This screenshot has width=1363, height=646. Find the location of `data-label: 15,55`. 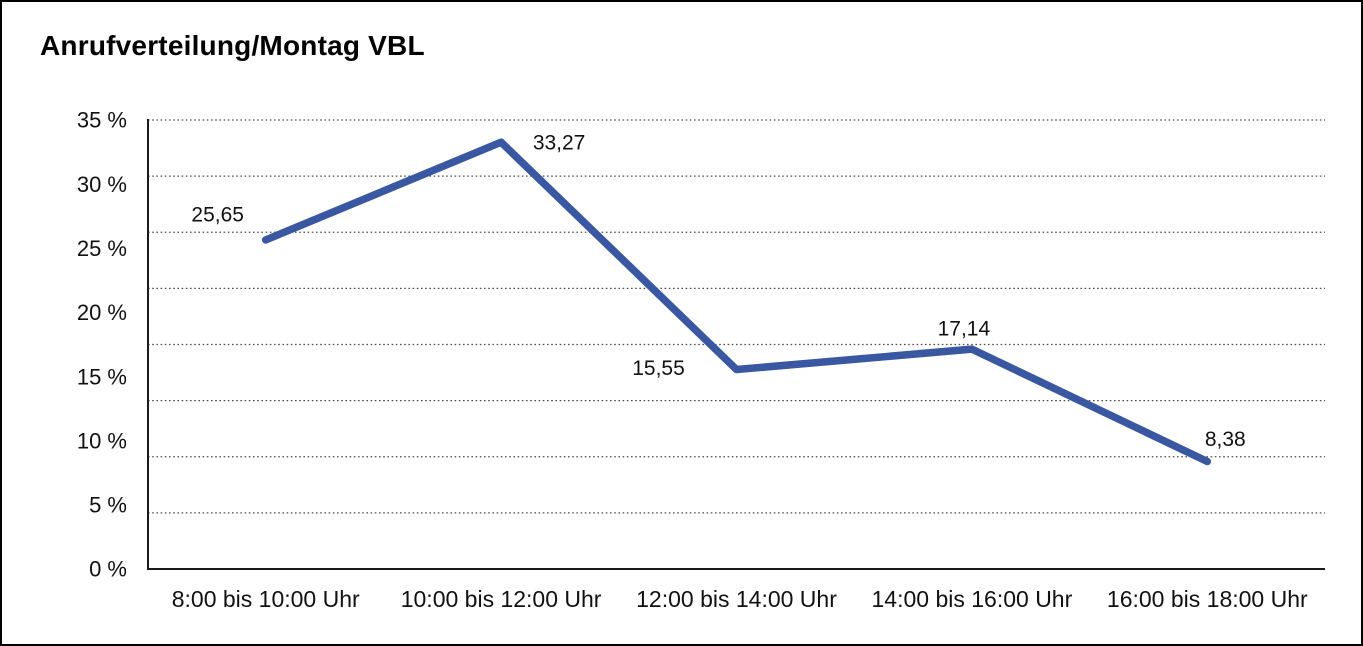

data-label: 15,55 is located at coordinates (658, 368).